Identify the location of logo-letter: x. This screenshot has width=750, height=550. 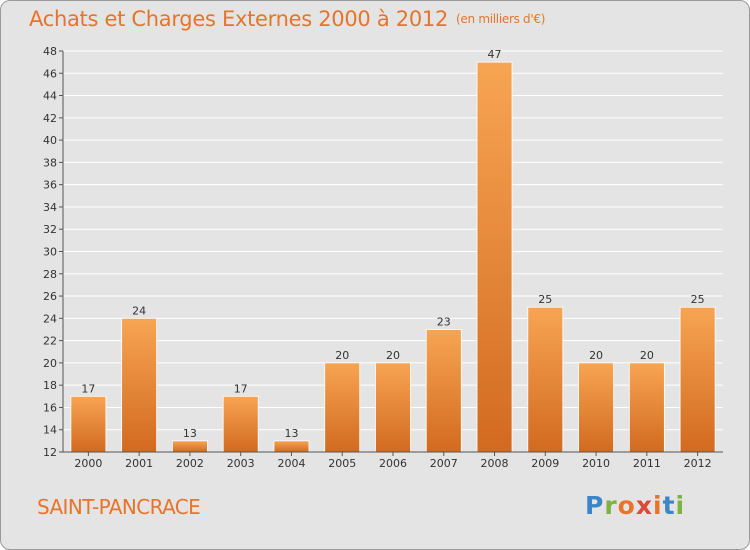
(644, 505).